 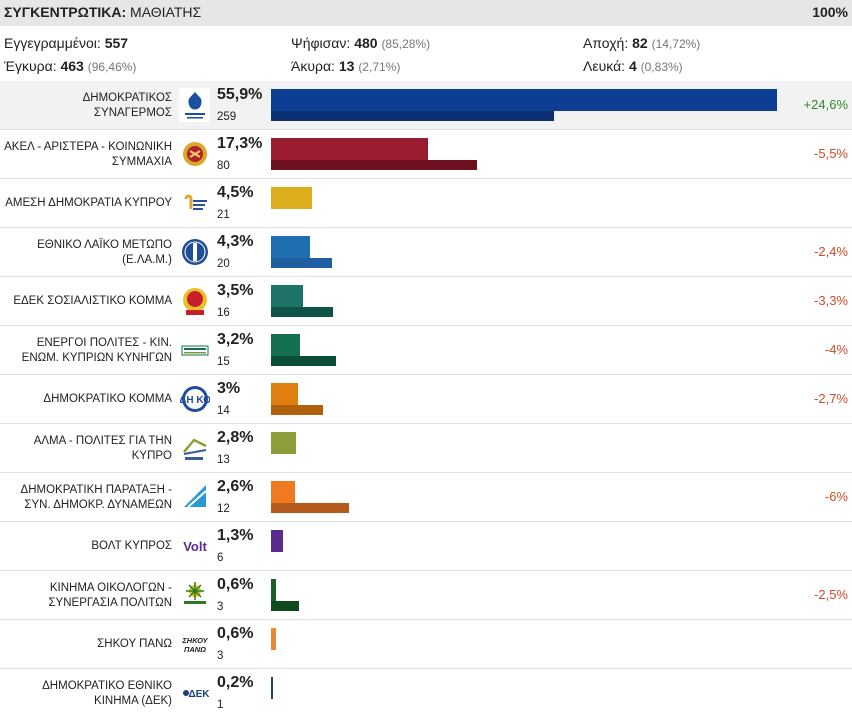 What do you see at coordinates (223, 411) in the screenshot?
I see `party-votes: 14` at bounding box center [223, 411].